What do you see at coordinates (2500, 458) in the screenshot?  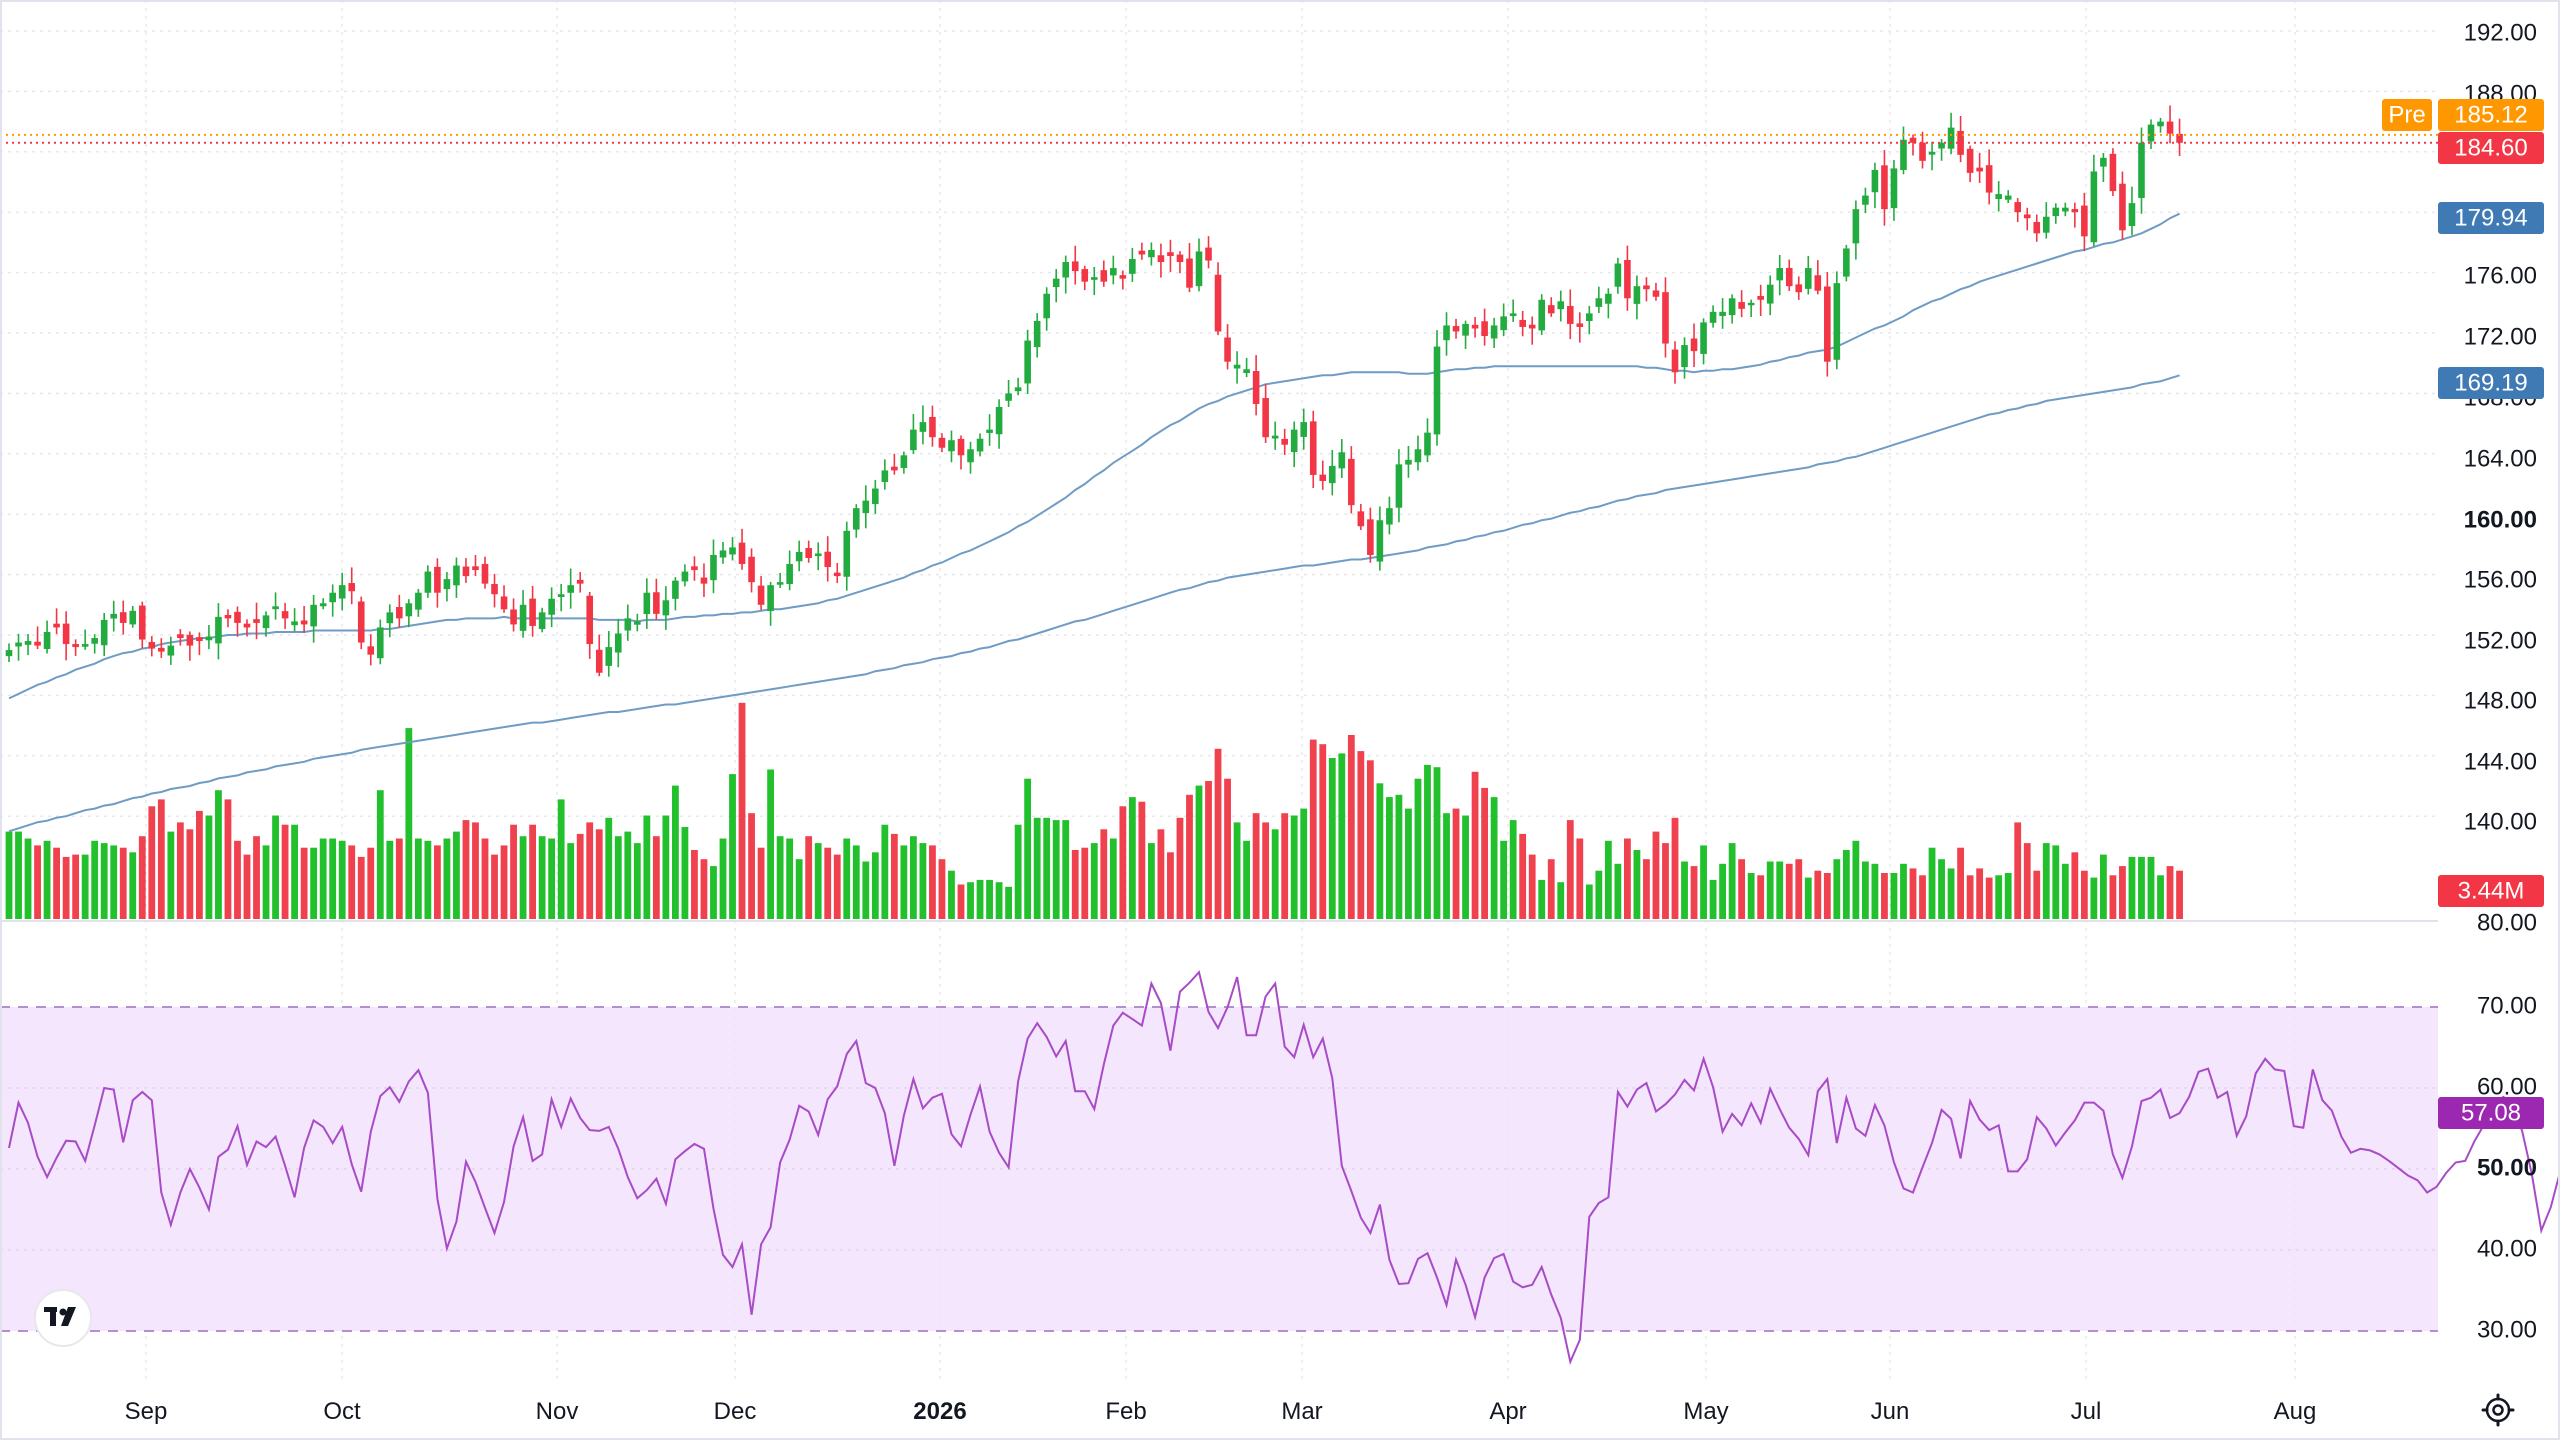 I see `price-axis-label: 164.00` at bounding box center [2500, 458].